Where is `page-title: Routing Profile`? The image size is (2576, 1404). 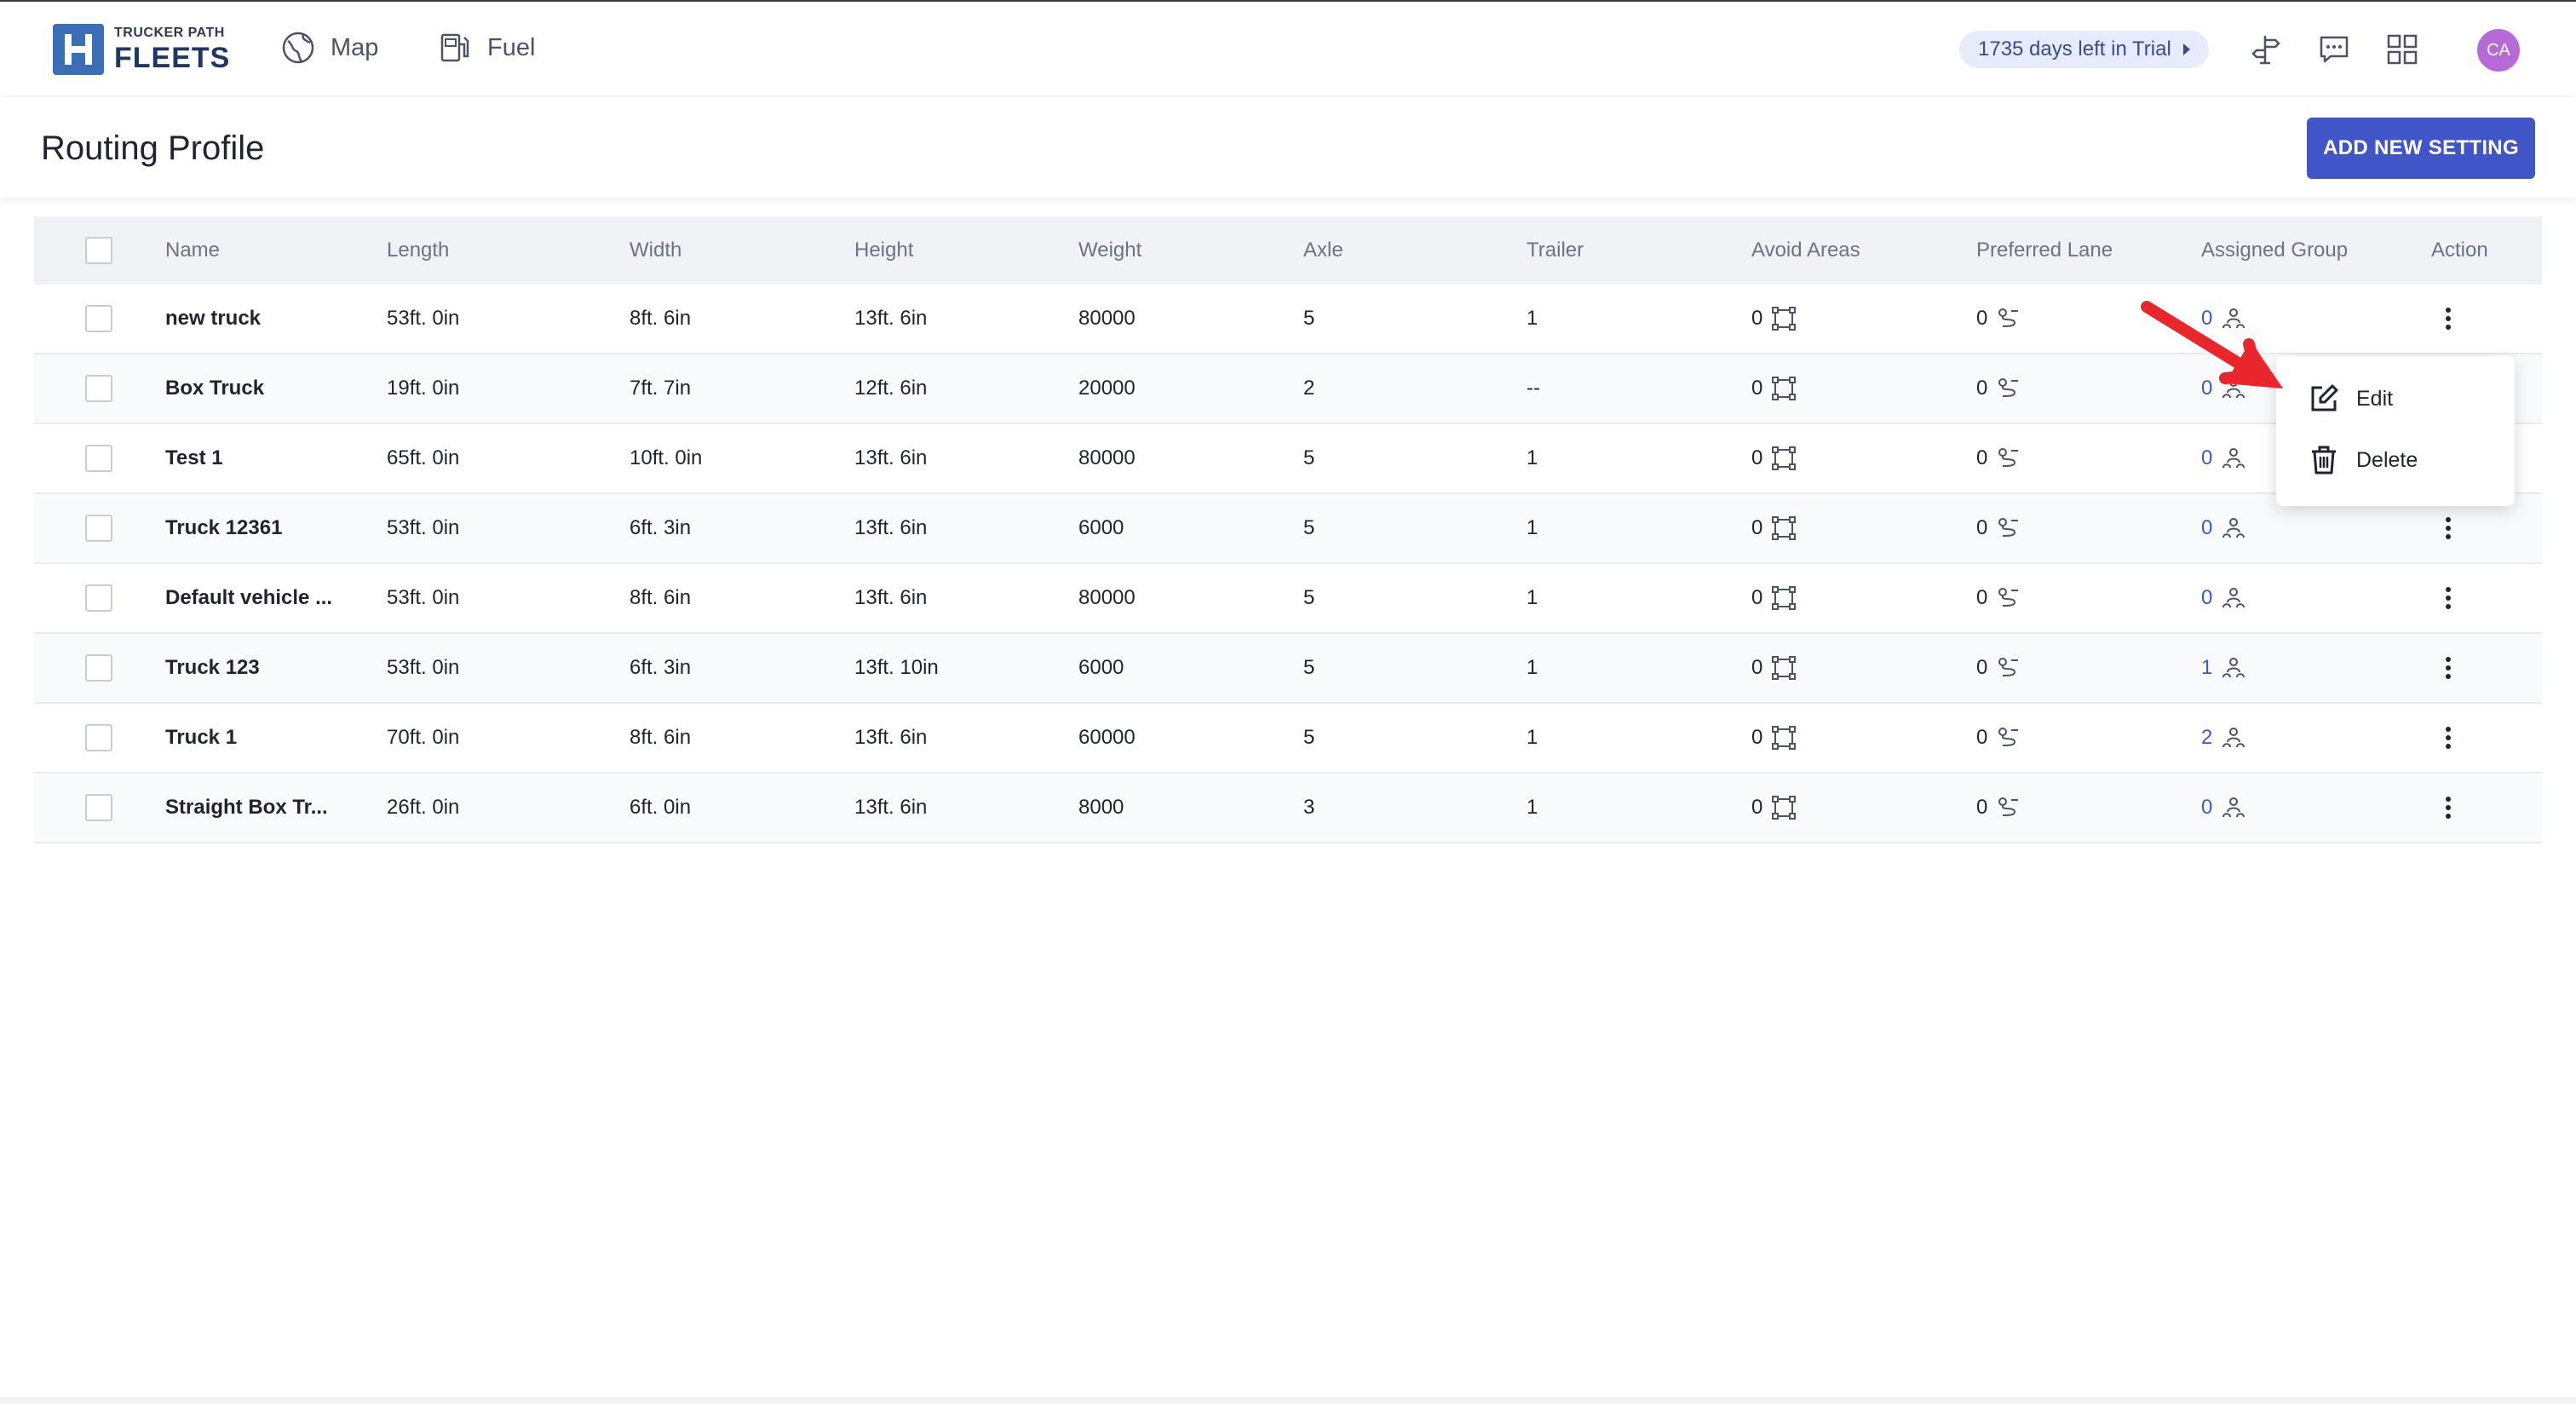 page-title: Routing Profile is located at coordinates (153, 148).